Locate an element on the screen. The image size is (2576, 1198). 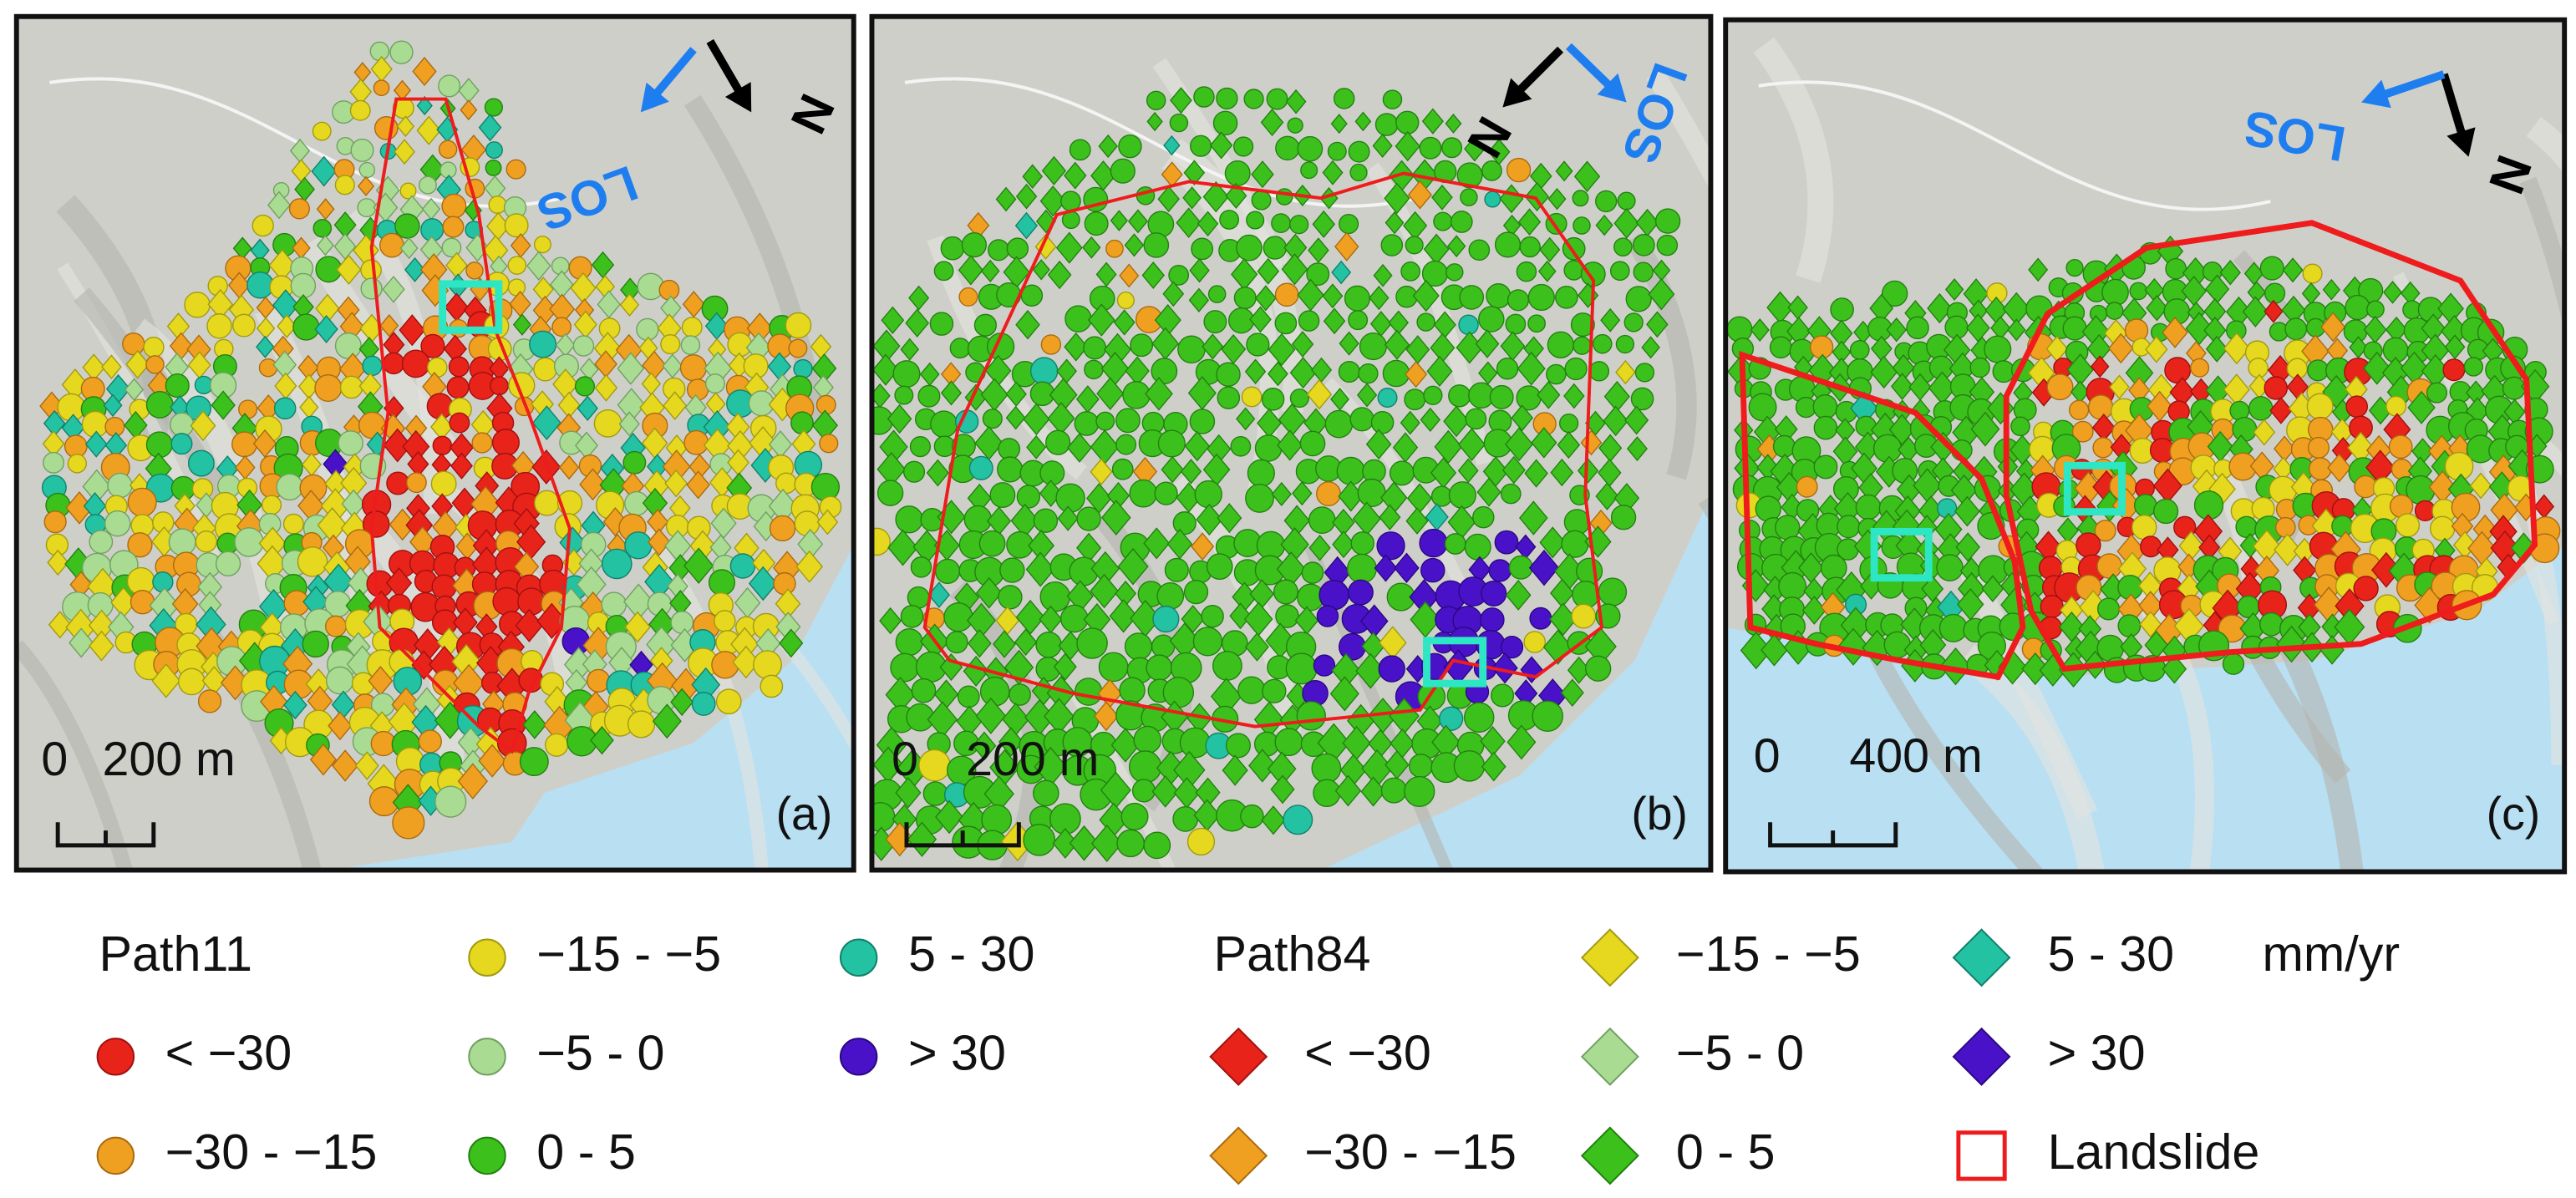
terrain-ridge is located at coordinates (814, 694).